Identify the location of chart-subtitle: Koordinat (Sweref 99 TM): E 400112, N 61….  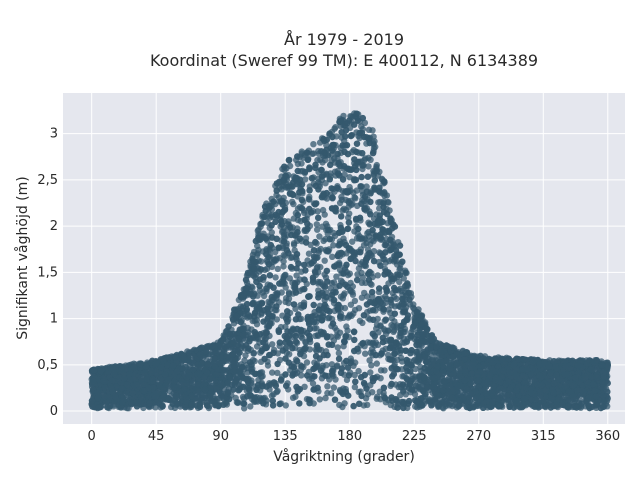
(344, 60).